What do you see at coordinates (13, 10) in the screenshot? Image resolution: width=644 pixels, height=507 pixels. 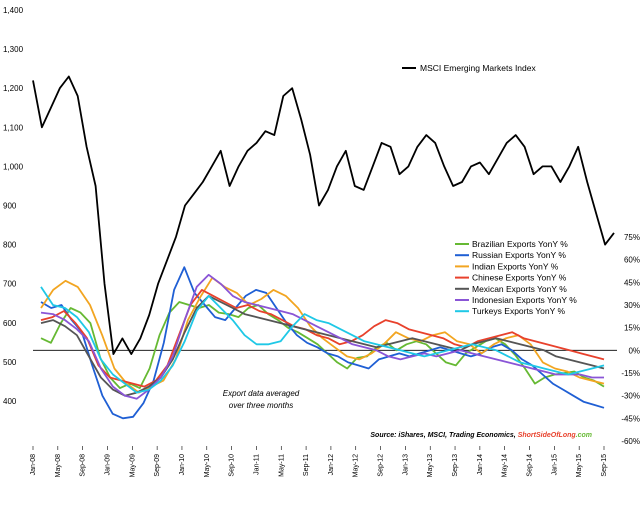 I see `left-tick-label: 1,400` at bounding box center [13, 10].